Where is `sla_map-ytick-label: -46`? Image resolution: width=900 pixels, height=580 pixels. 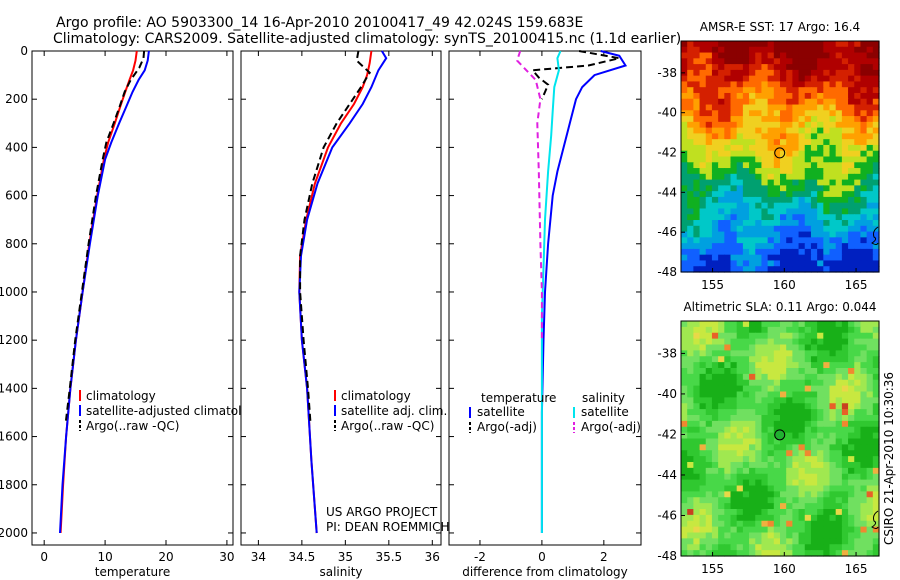 sla_map-ytick-label: -46 is located at coordinates (667, 515).